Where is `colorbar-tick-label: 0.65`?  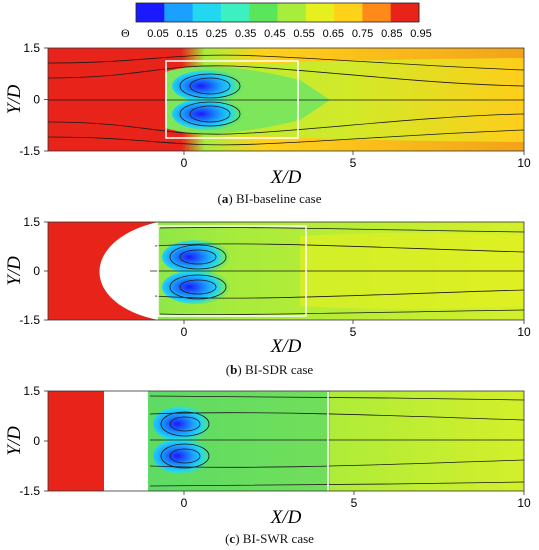
colorbar-tick-label: 0.65 is located at coordinates (333, 34).